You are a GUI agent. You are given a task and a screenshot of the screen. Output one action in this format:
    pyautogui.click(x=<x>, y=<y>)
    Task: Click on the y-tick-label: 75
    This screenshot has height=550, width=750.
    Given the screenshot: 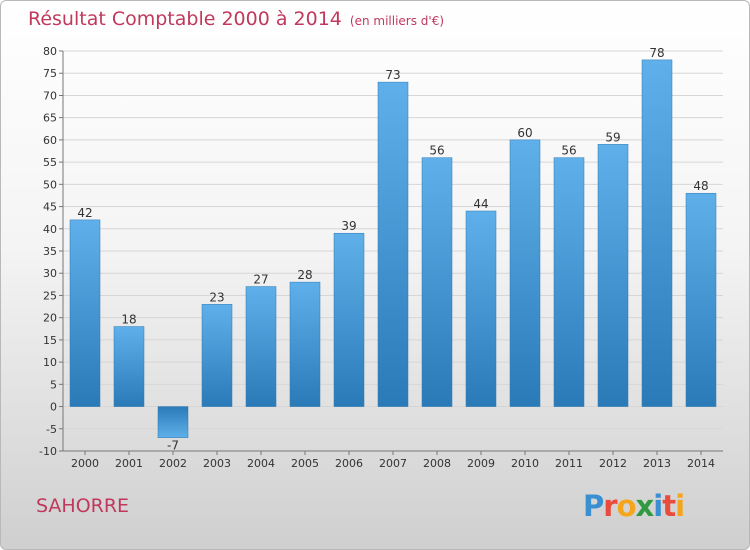 What is the action you would take?
    pyautogui.click(x=50, y=73)
    